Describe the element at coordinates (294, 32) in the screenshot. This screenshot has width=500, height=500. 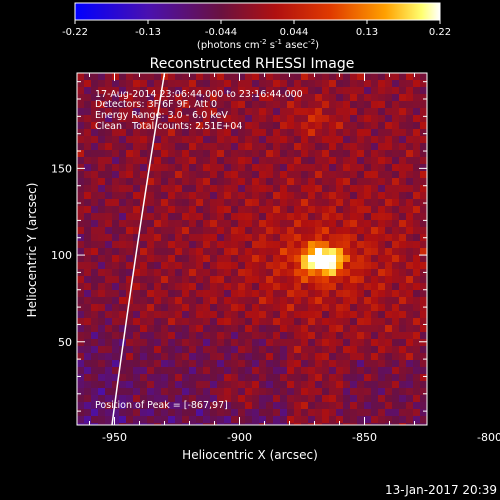
I see `colorbar-tick-label: 0.044` at that location.